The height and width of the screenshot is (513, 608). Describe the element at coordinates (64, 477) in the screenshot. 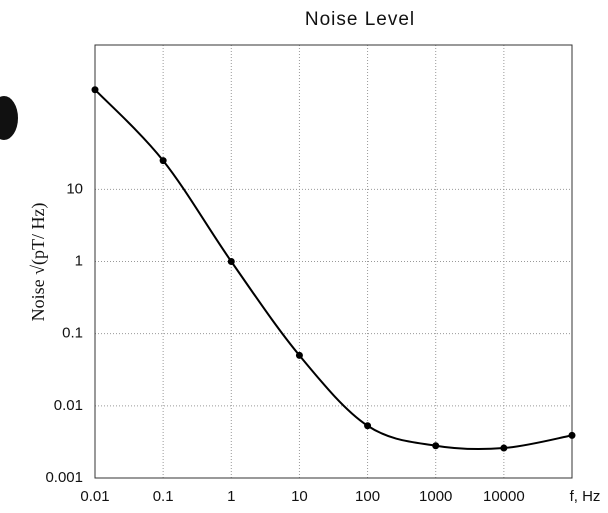

I see `y-tick-label: 0.001` at that location.